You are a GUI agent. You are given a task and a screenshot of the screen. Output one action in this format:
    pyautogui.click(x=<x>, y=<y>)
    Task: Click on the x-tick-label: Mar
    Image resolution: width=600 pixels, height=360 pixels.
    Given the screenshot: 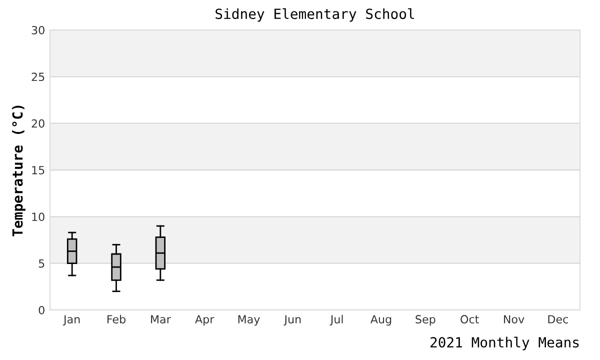 What is the action you would take?
    pyautogui.click(x=161, y=319)
    